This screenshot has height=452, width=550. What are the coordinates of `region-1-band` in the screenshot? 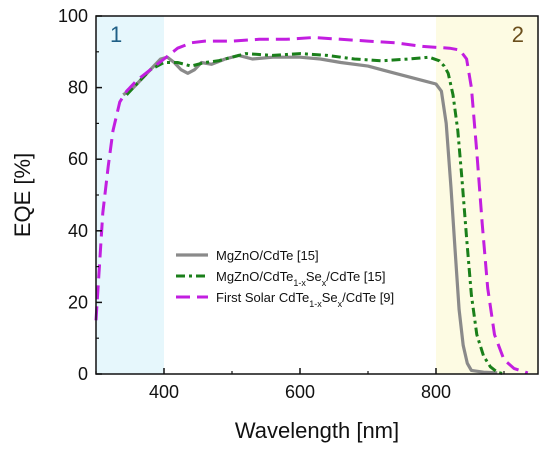 It's located at (130, 195).